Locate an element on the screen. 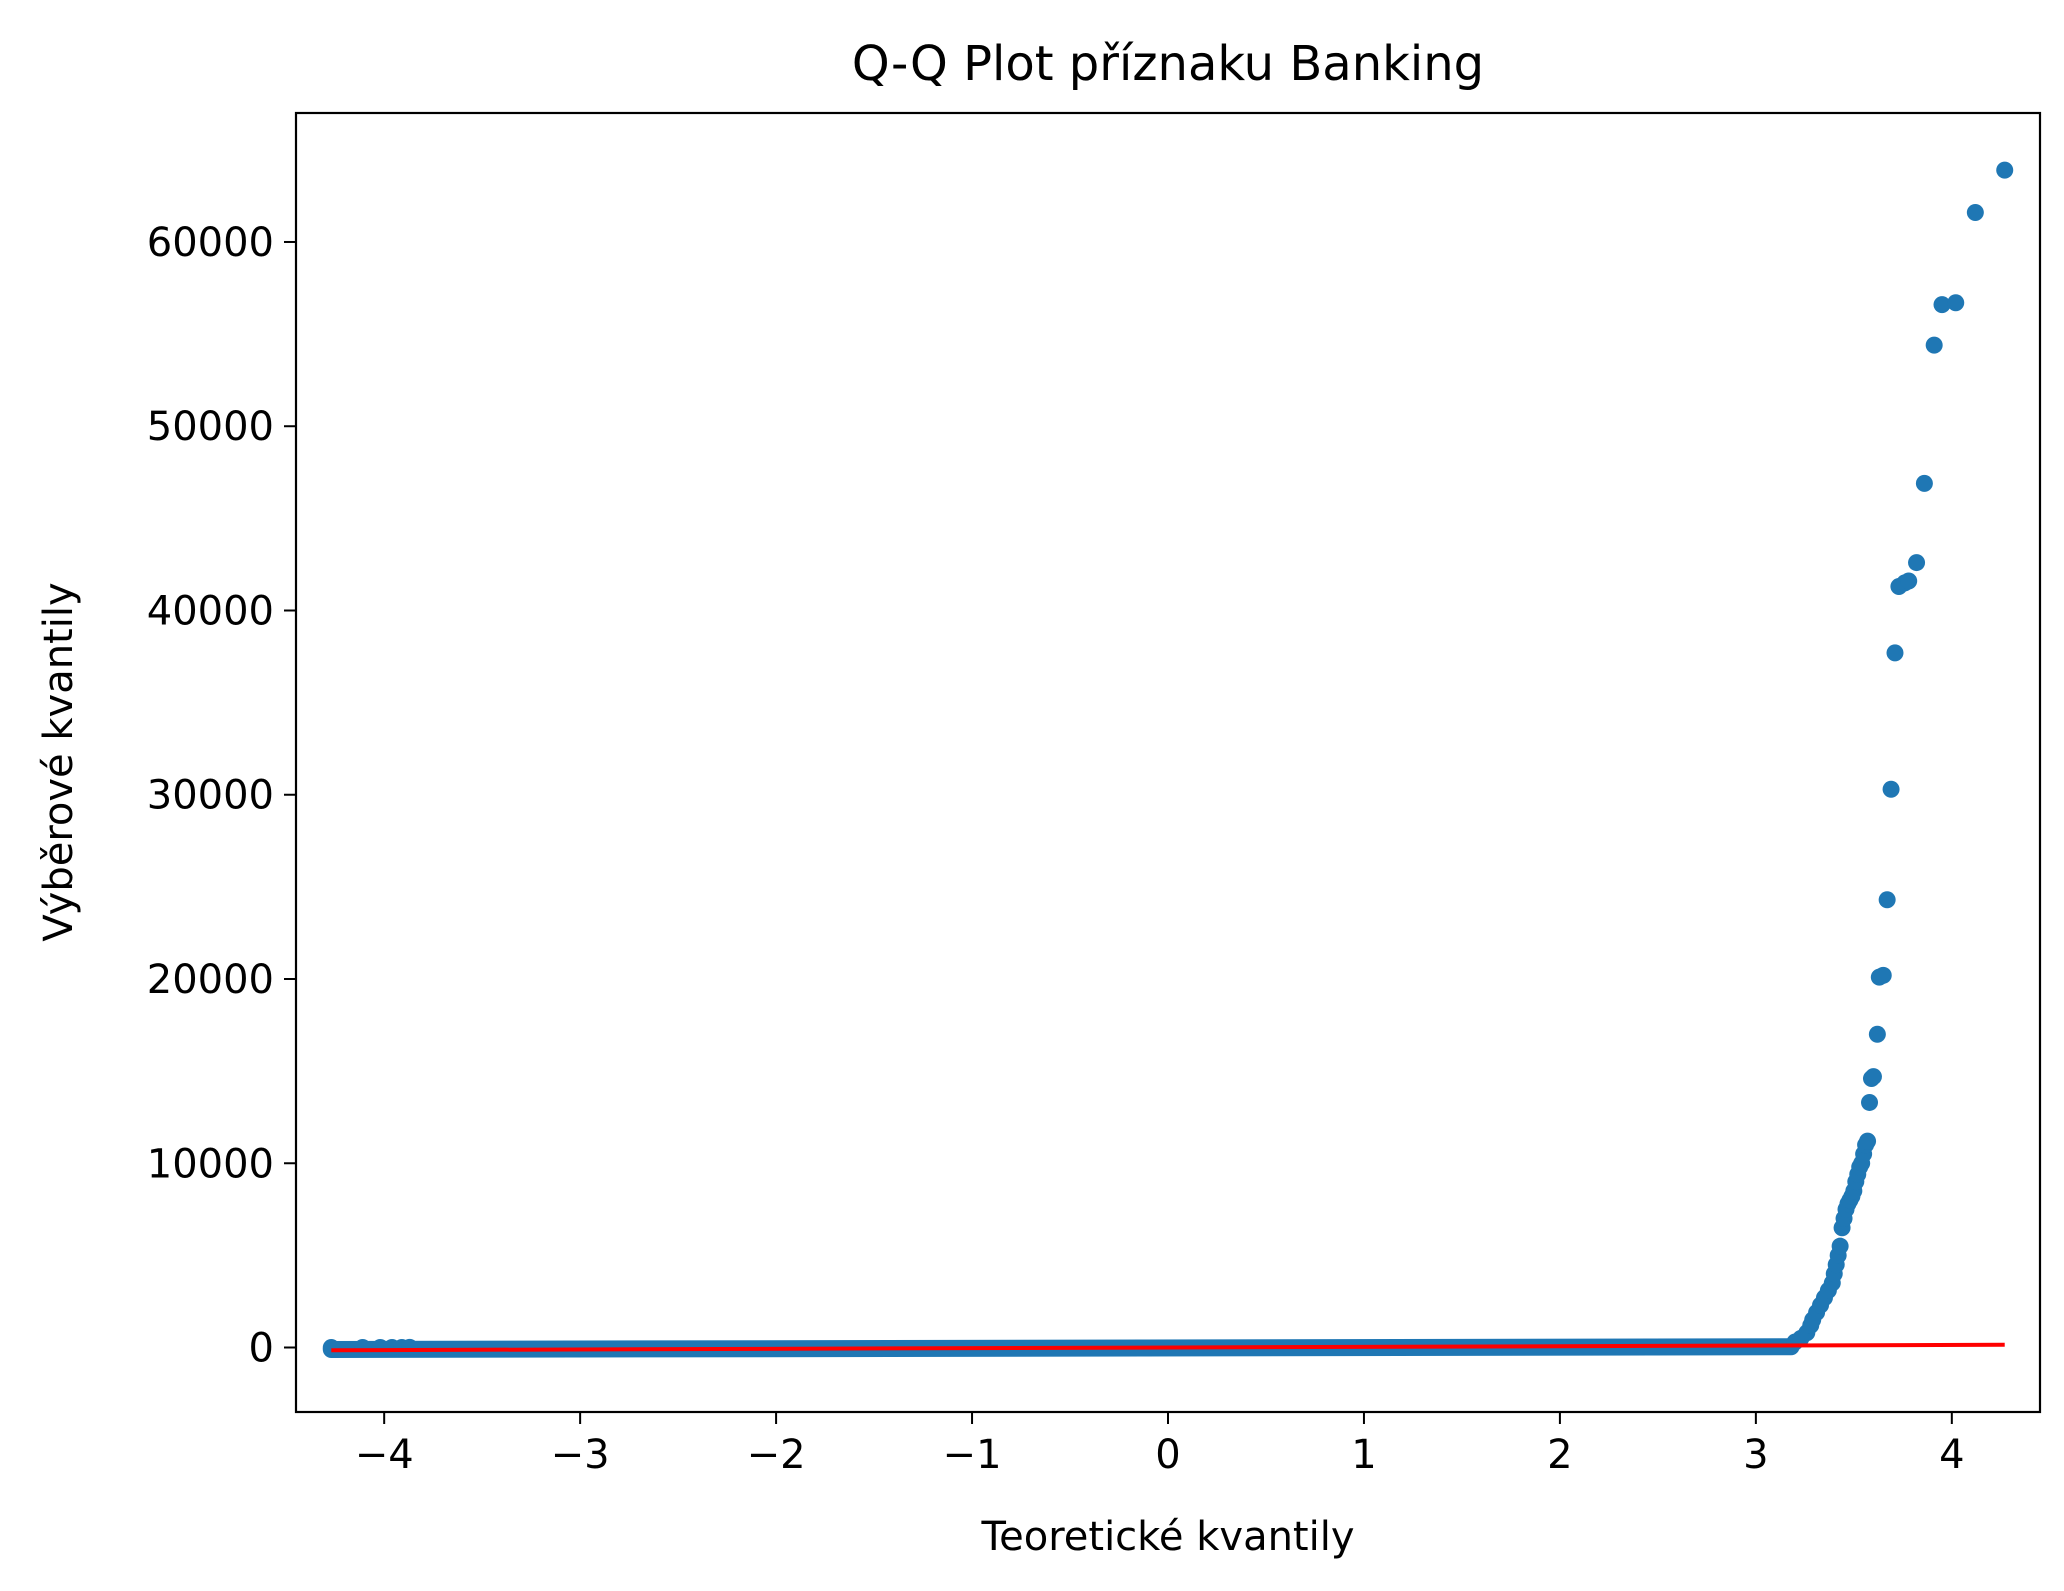  x-tick-label: 2 is located at coordinates (1559, 1455).